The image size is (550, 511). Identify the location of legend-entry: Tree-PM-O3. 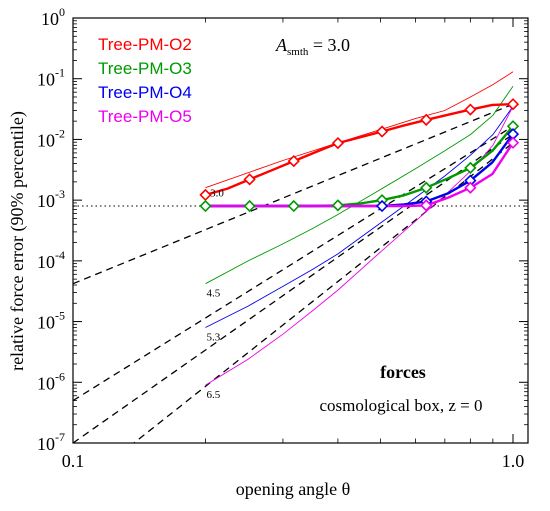
(145, 68).